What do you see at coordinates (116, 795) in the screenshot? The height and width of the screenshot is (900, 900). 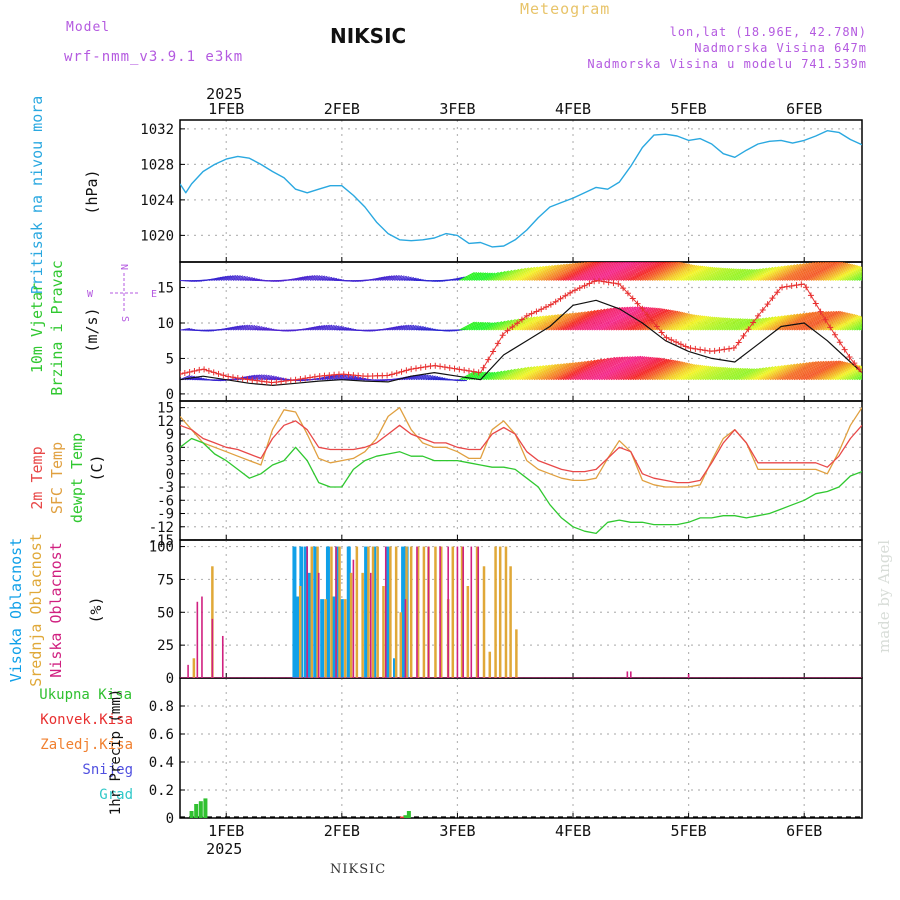 I see `precip-legend-4: Grad` at bounding box center [116, 795].